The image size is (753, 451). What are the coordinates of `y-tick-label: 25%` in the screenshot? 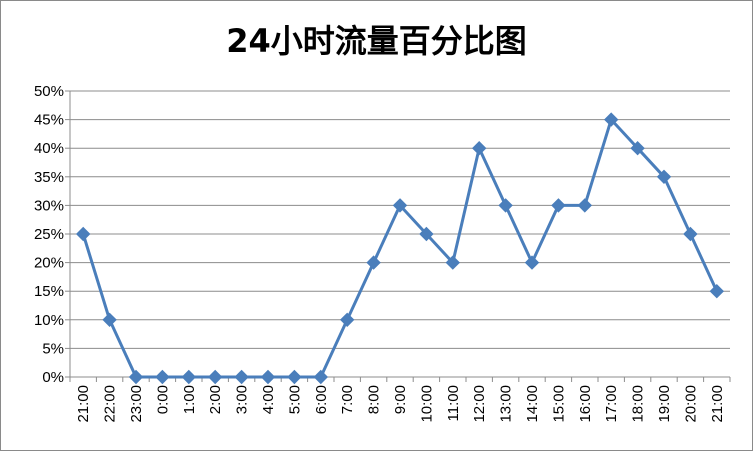 It's located at (49, 234).